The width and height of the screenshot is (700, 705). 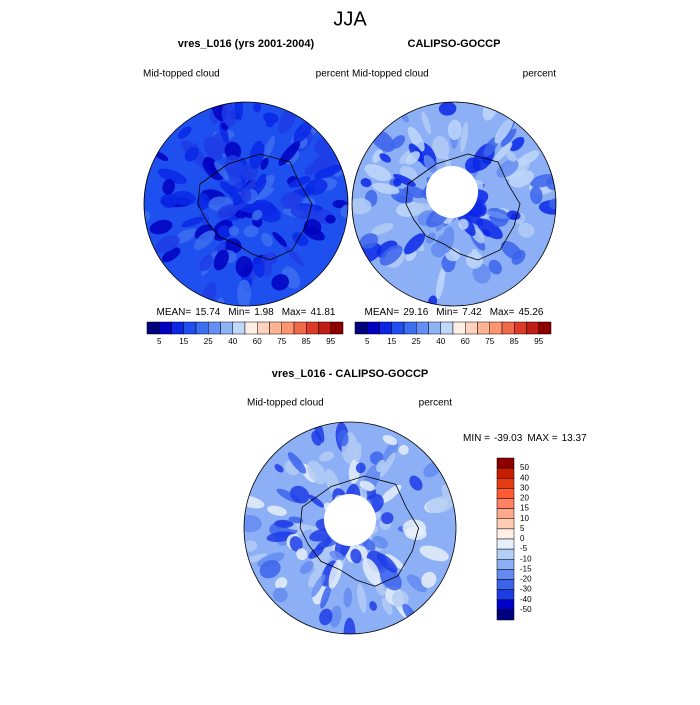 I want to click on stat-value: 41.81, so click(x=322, y=312).